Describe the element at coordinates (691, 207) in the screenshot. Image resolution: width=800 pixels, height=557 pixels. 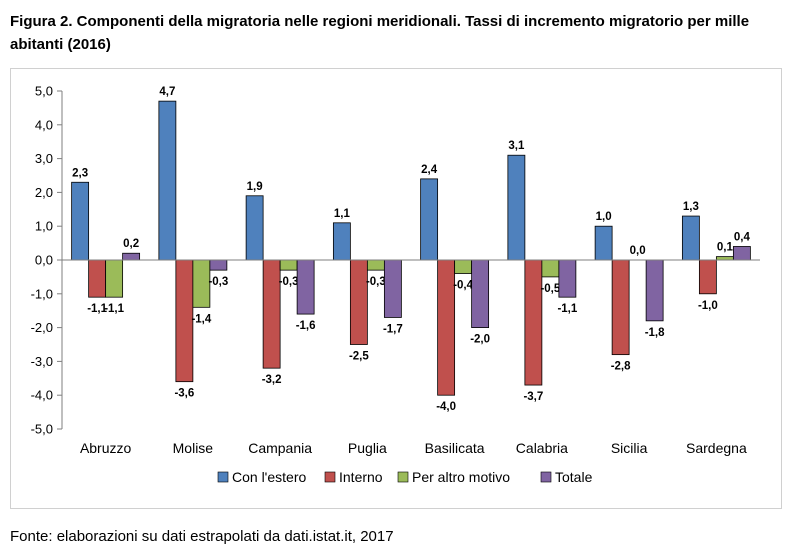
I see `data-label: 1,3` at that location.